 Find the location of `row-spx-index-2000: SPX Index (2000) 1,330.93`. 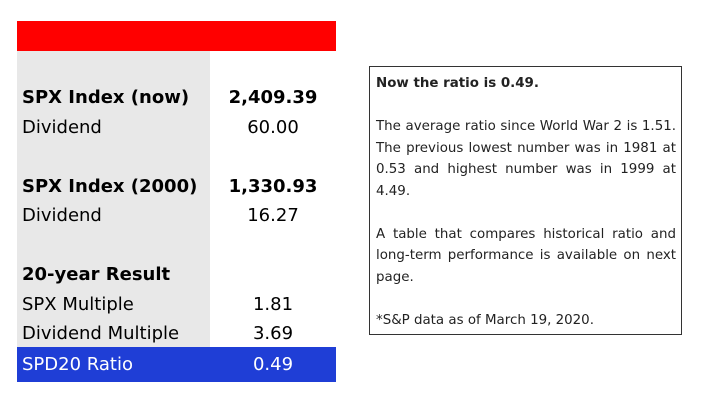

row-spx-index-2000: SPX Index (2000) 1,330.93 is located at coordinates (176, 187).